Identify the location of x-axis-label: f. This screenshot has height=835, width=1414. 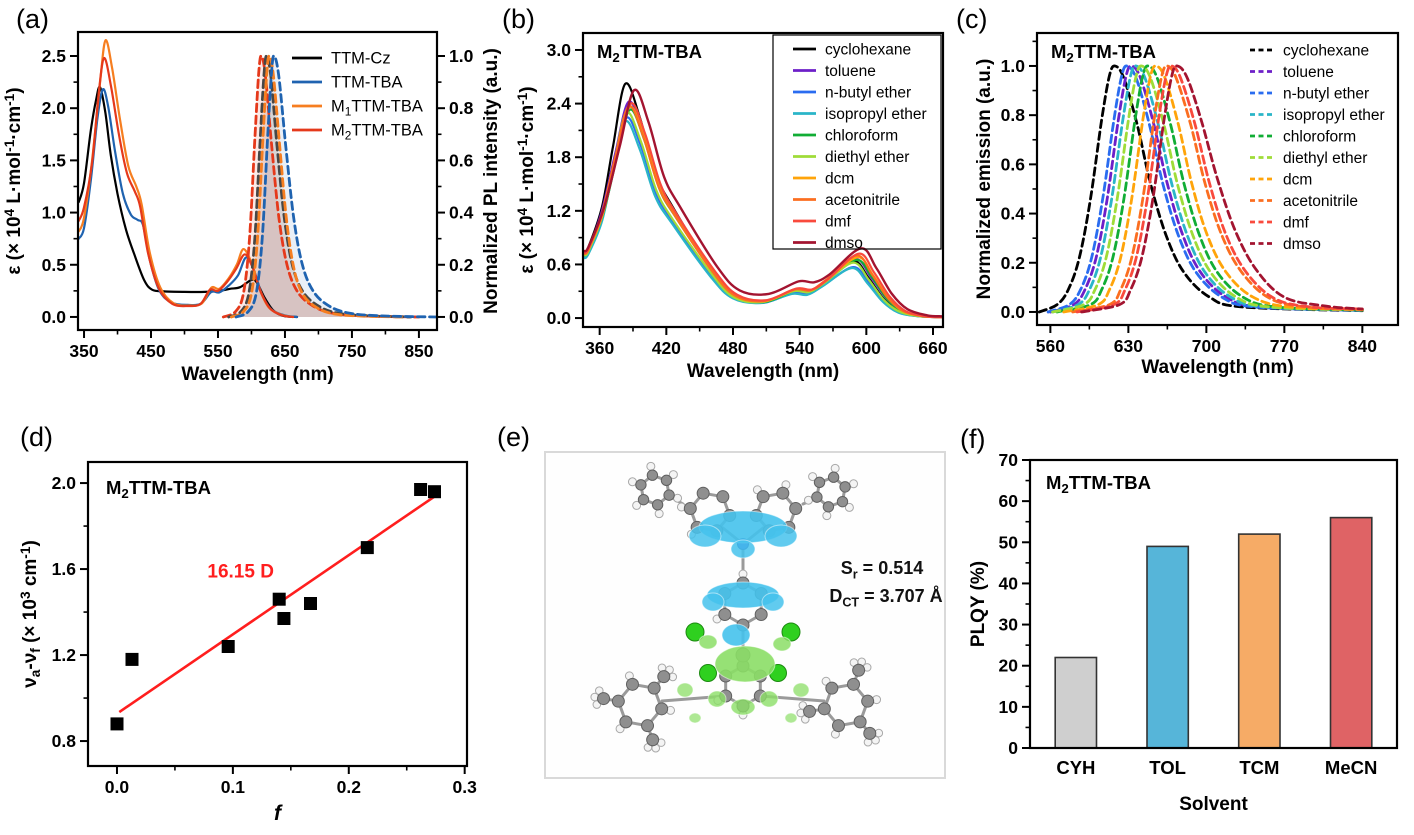
(278, 813).